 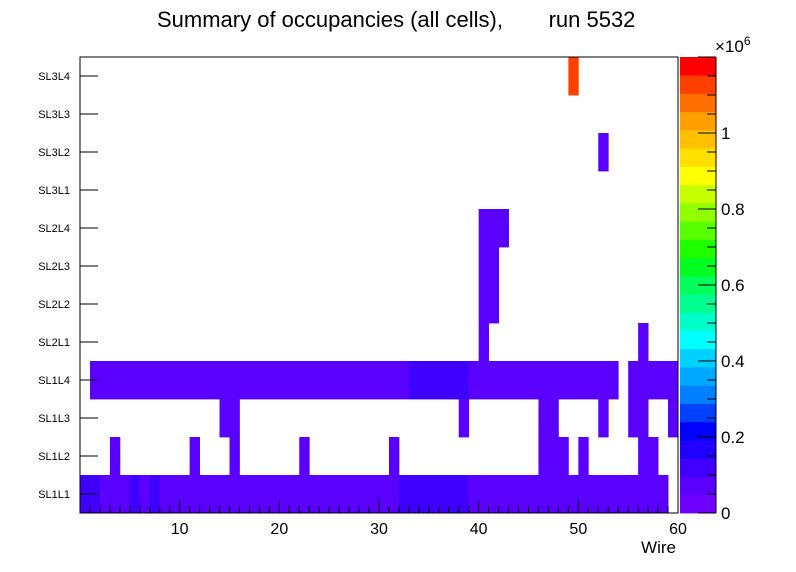 I want to click on layer-label: SL3L4, so click(x=54, y=77).